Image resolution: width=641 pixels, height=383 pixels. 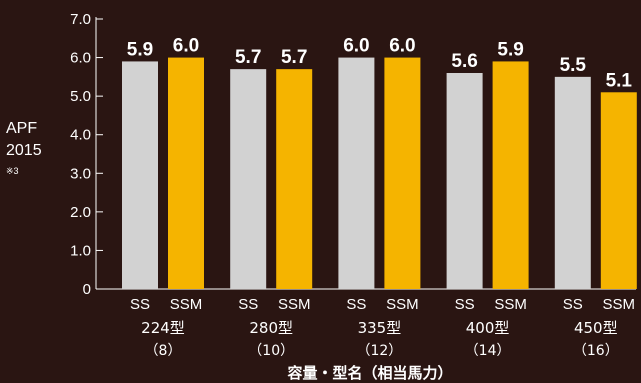 I want to click on category-sublabel: （10）, so click(x=271, y=351).